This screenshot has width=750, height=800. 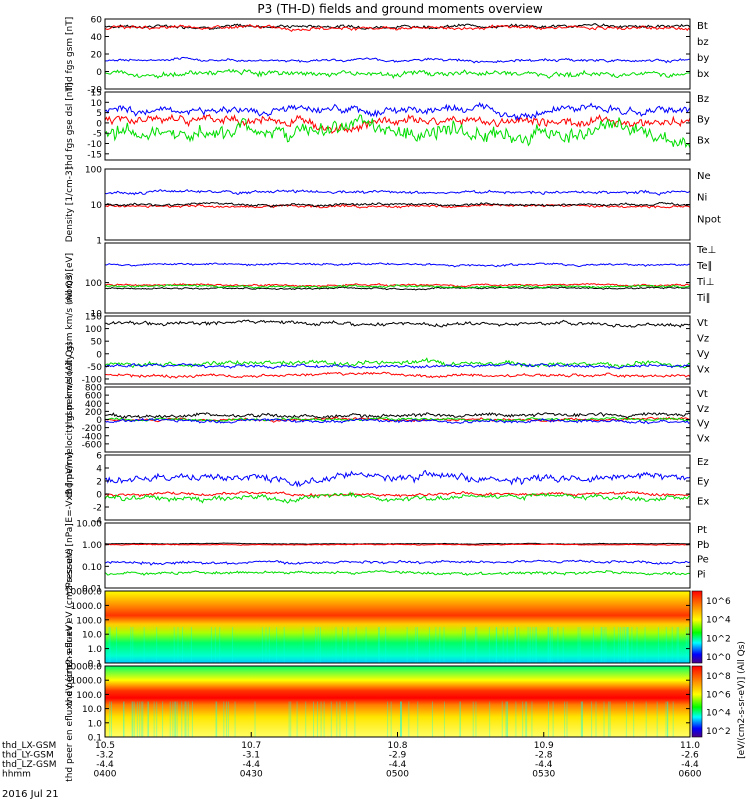 What do you see at coordinates (92, 445) in the screenshot?
I see `y-tick-label: -600` at bounding box center [92, 445].